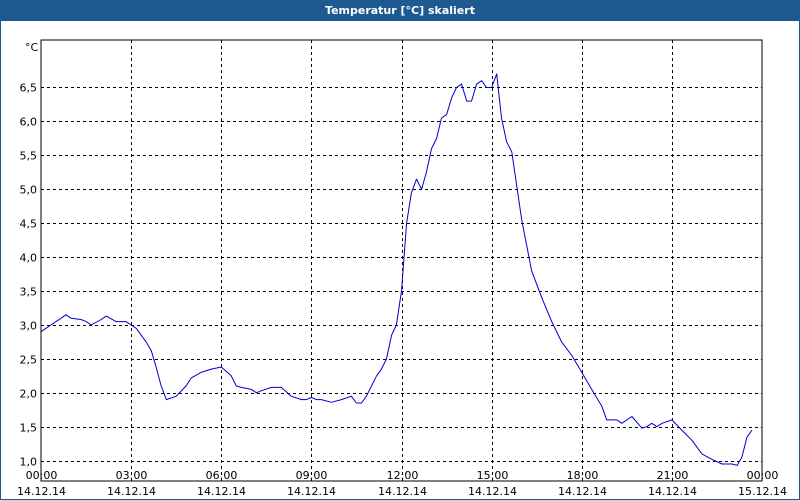 Image resolution: width=800 pixels, height=500 pixels. What do you see at coordinates (493, 475) in the screenshot?
I see `x-tick-time-label: 15:00` at bounding box center [493, 475].